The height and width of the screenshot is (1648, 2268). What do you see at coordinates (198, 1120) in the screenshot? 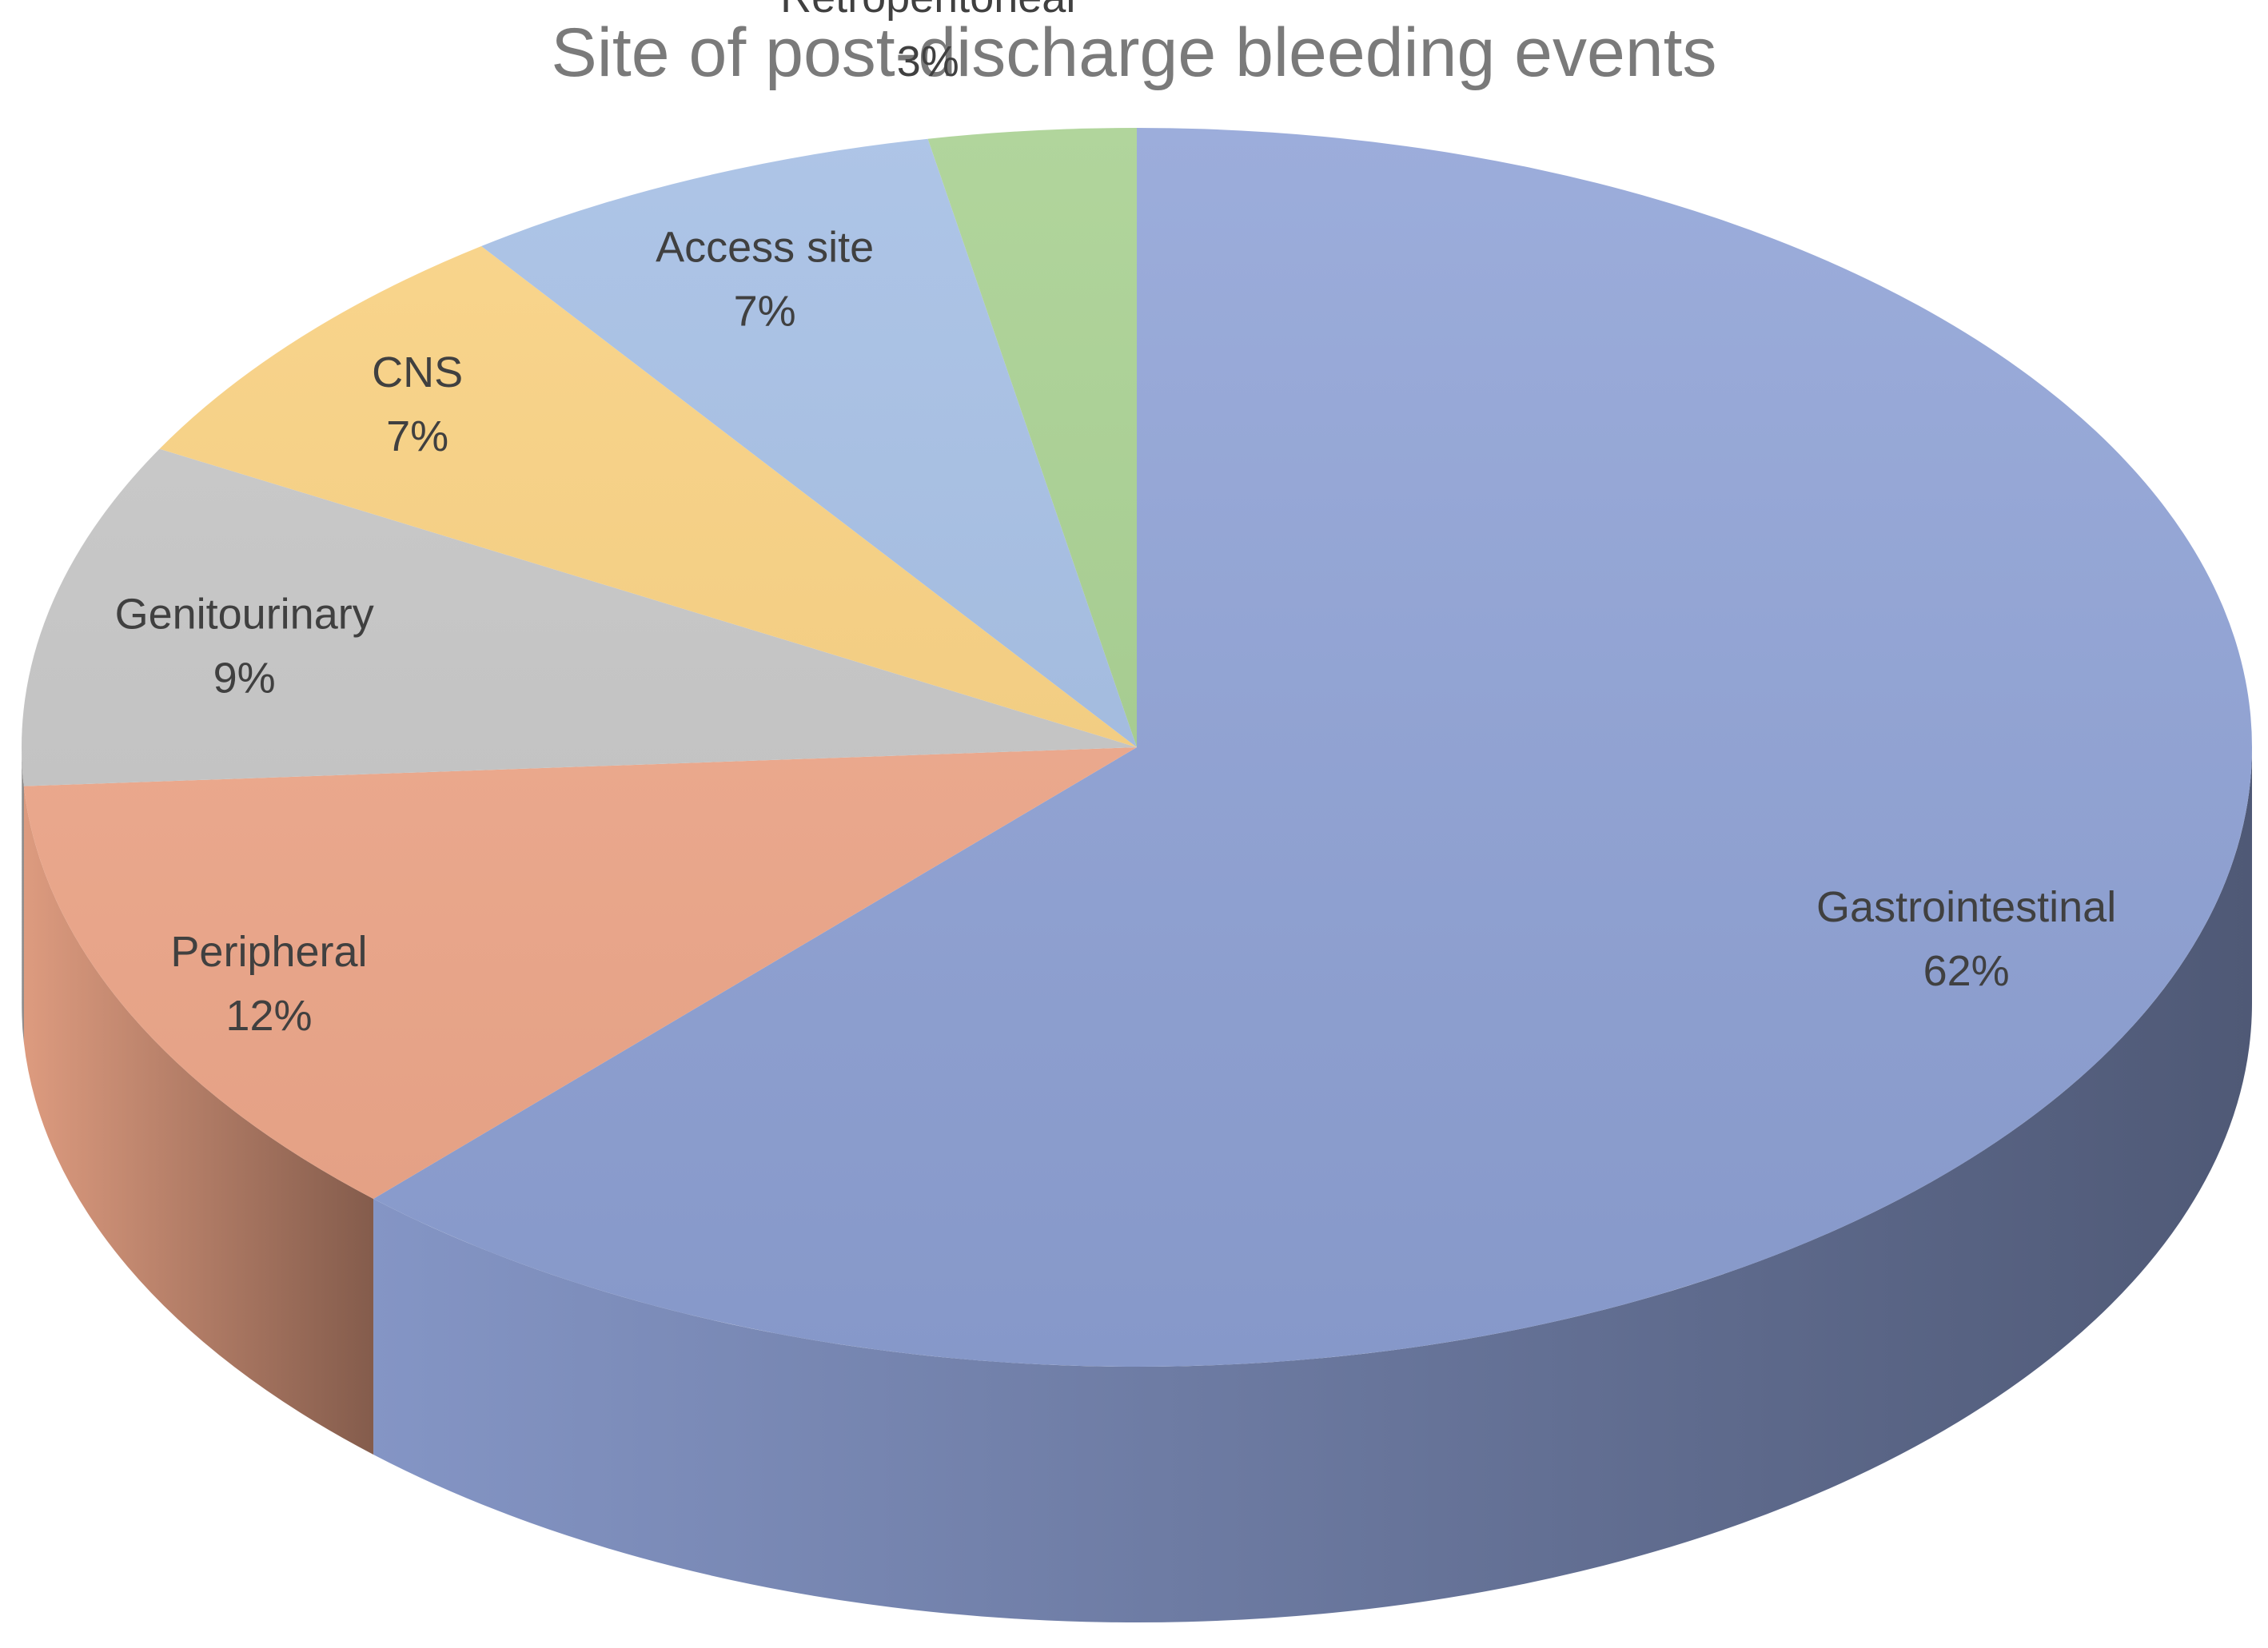
I see `slice-side-peripheral` at bounding box center [198, 1120].